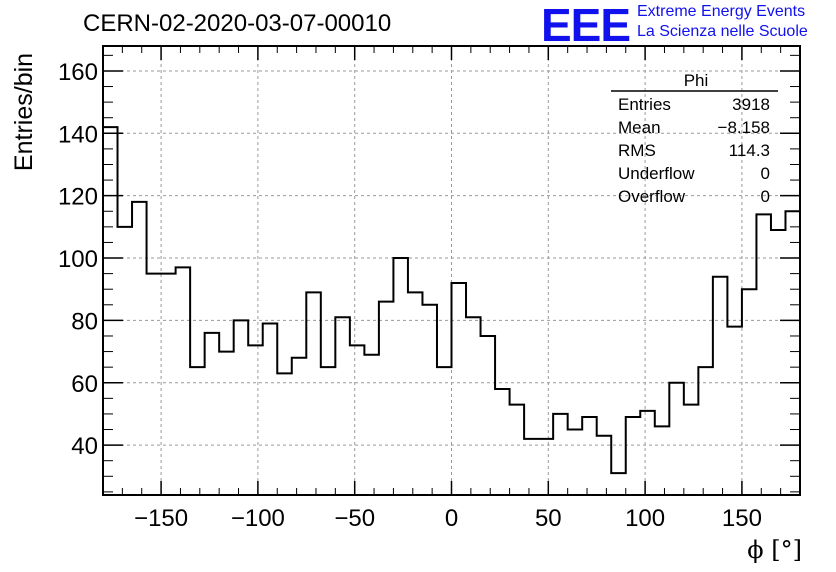 The width and height of the screenshot is (836, 572). I want to click on eee-logo-line2: La Scienza nelle Scuole, so click(722, 31).